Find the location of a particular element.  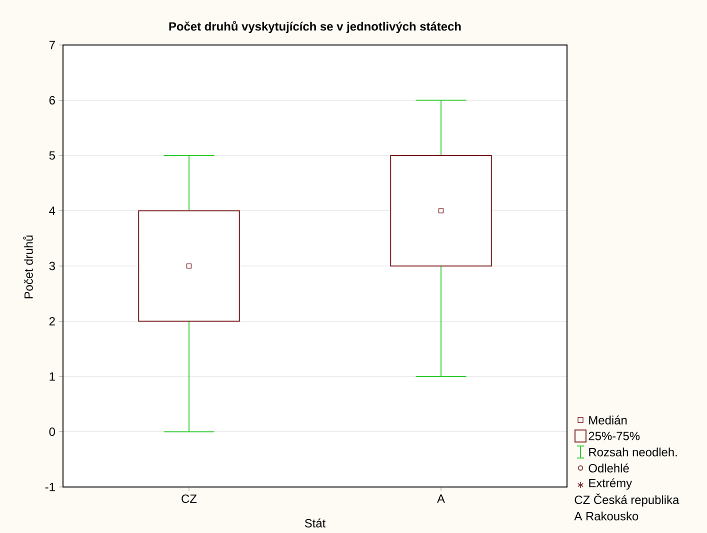

y-tick-label: 3 is located at coordinates (52, 266).